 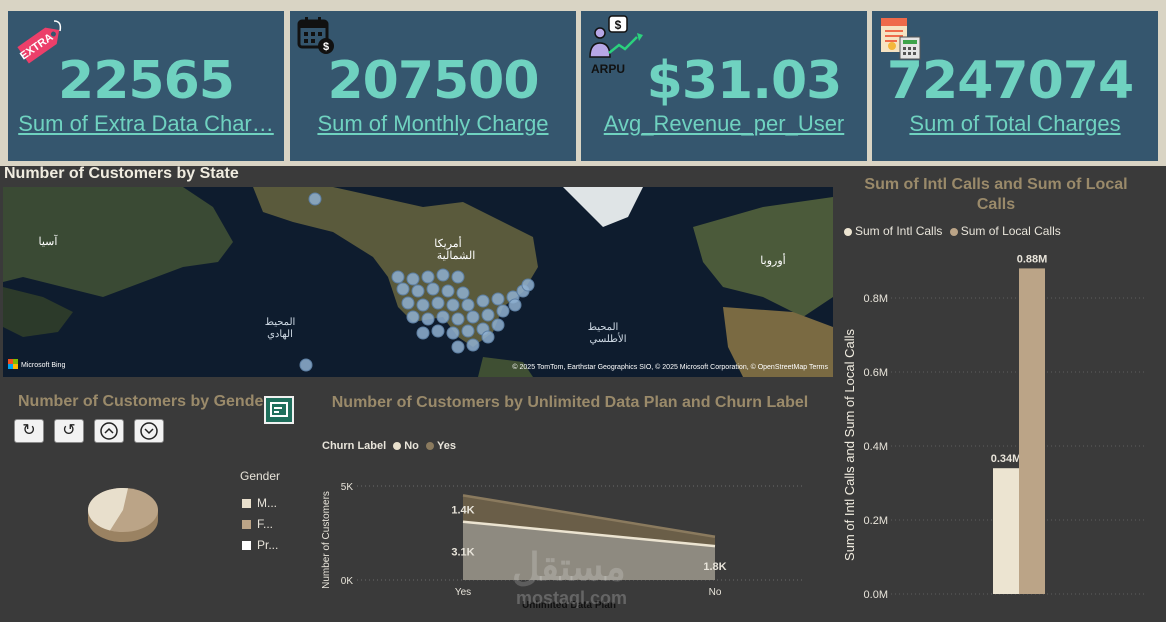 What do you see at coordinates (901, 39) in the screenshot?
I see `invoice-calculator-icon` at bounding box center [901, 39].